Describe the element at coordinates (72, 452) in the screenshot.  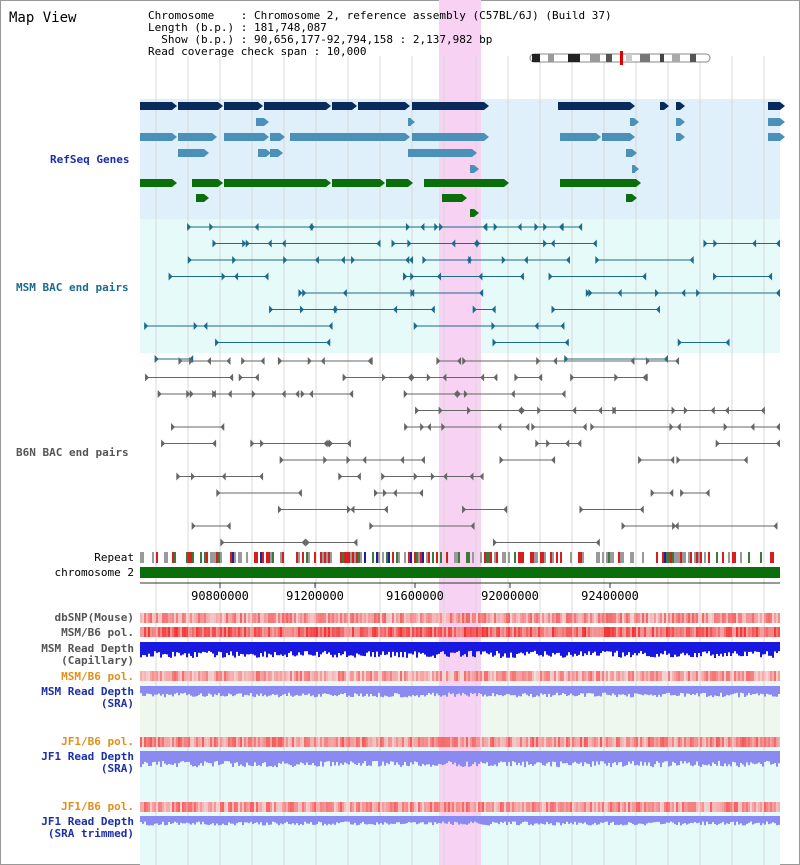
I see `track-label-b6n-bac: B6N BAC end pairs` at that location.